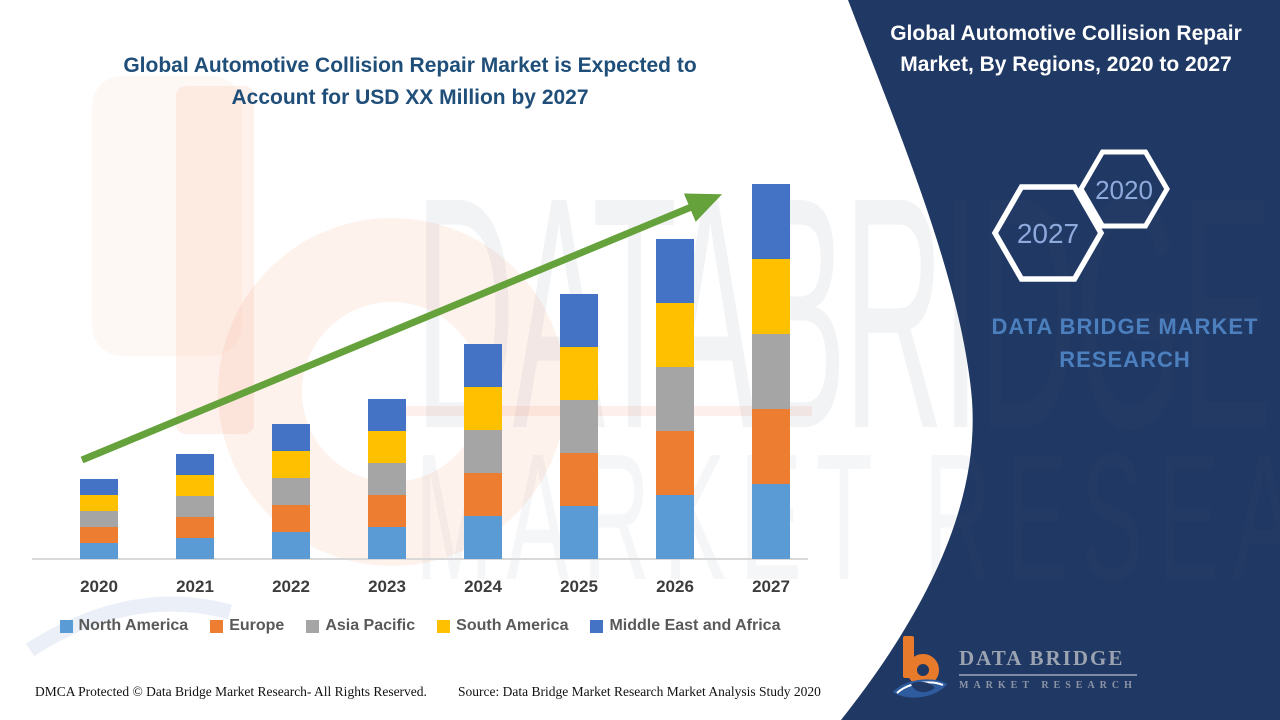 This screenshot has height=720, width=1280. What do you see at coordinates (420, 559) in the screenshot?
I see `x-axis-line` at bounding box center [420, 559].